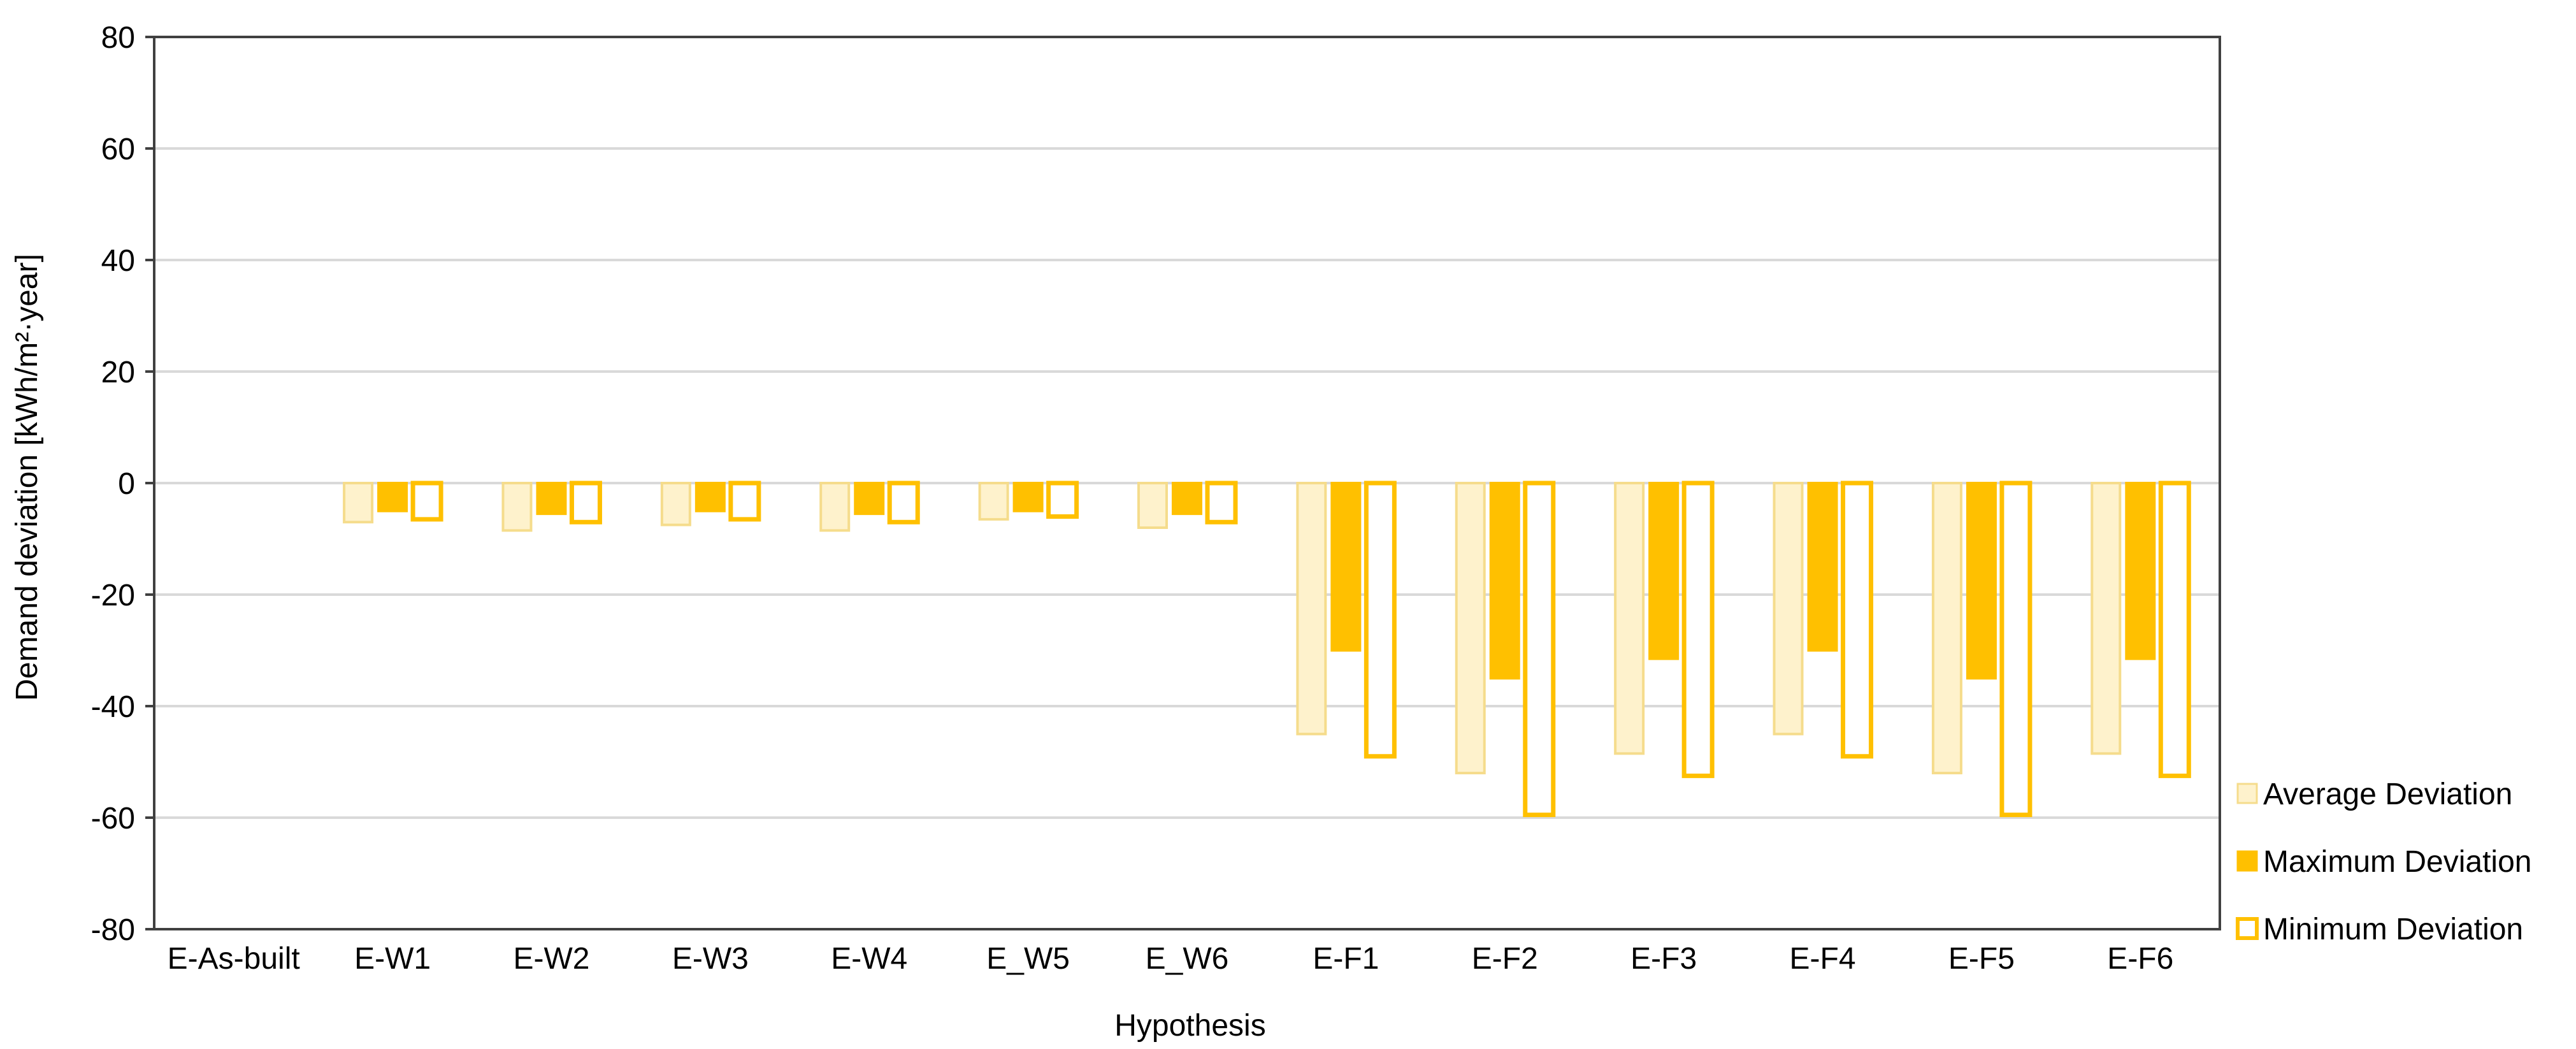 This screenshot has width=2576, height=1049. Describe the element at coordinates (126, 484) in the screenshot. I see `y-tick-label: 0` at that location.